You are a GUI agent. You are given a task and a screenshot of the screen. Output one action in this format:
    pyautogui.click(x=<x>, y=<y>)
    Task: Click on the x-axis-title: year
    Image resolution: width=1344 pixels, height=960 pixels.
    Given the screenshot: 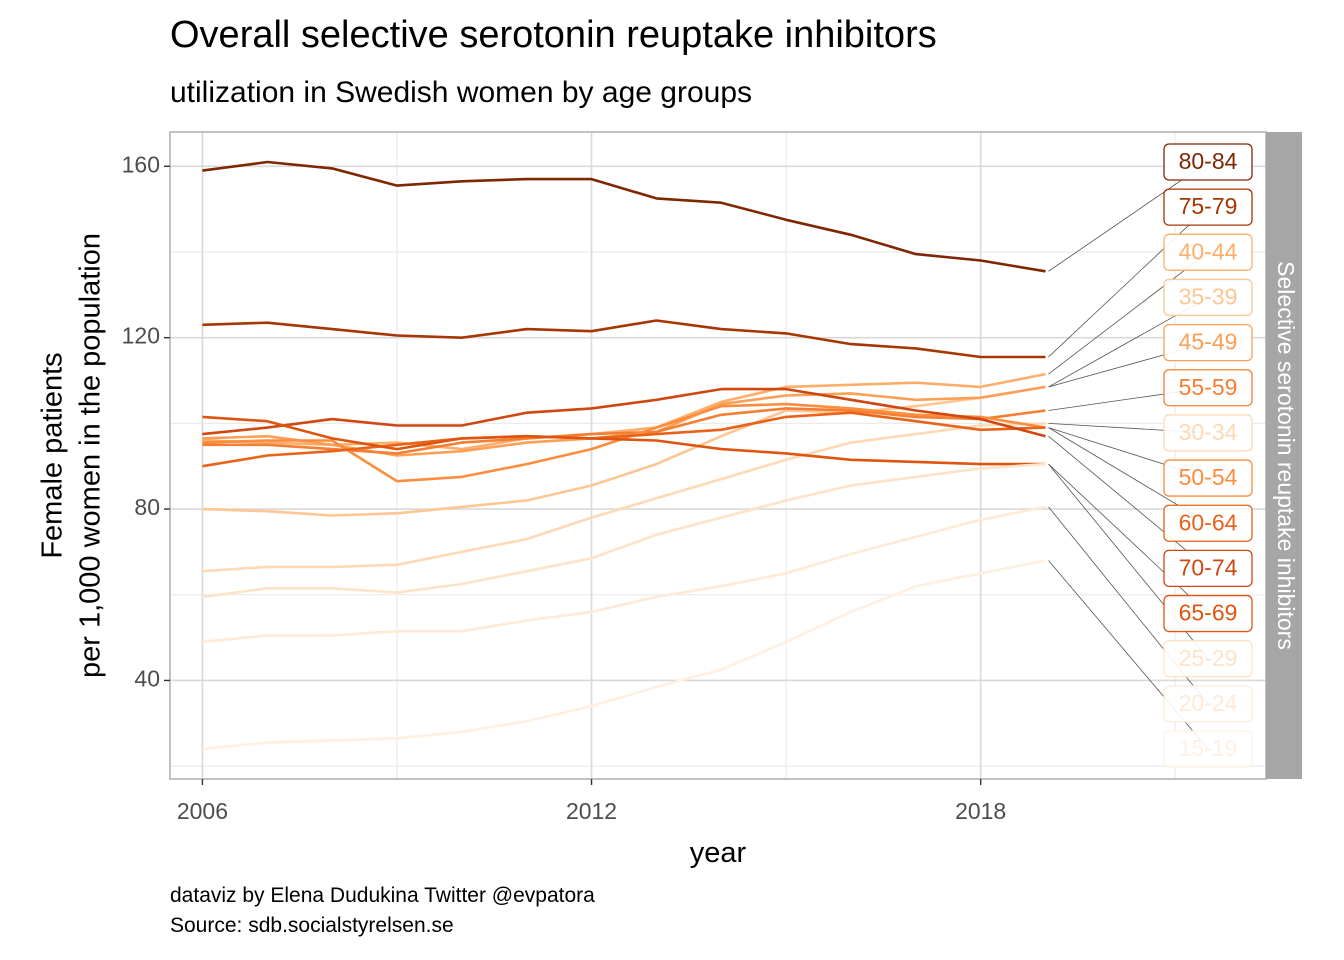 What is the action you would take?
    pyautogui.click(x=718, y=853)
    